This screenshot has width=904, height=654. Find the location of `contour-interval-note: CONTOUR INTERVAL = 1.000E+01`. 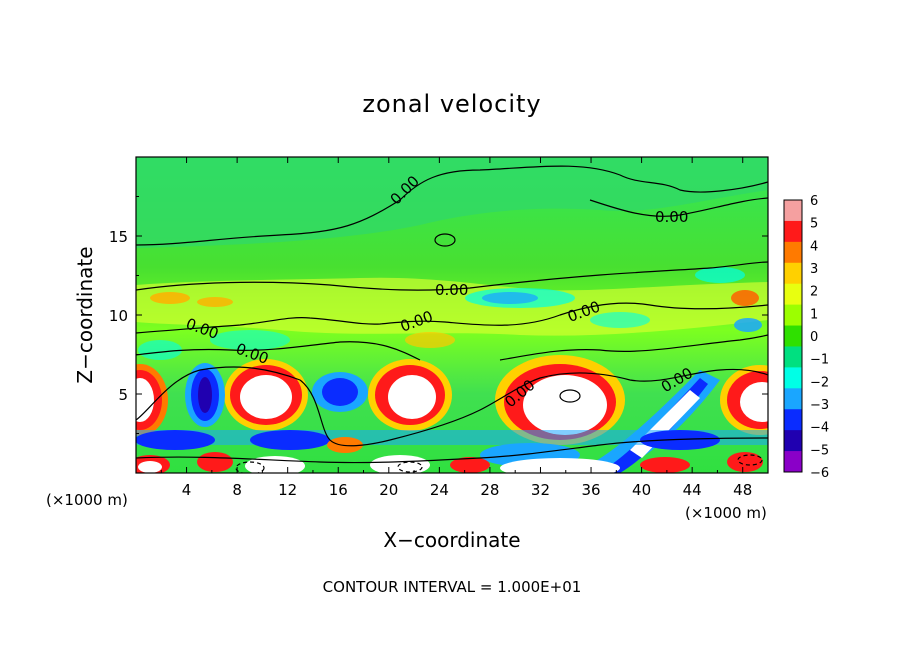

contour-interval-note: CONTOUR INTERVAL = 1.000E+01 is located at coordinates (452, 587).